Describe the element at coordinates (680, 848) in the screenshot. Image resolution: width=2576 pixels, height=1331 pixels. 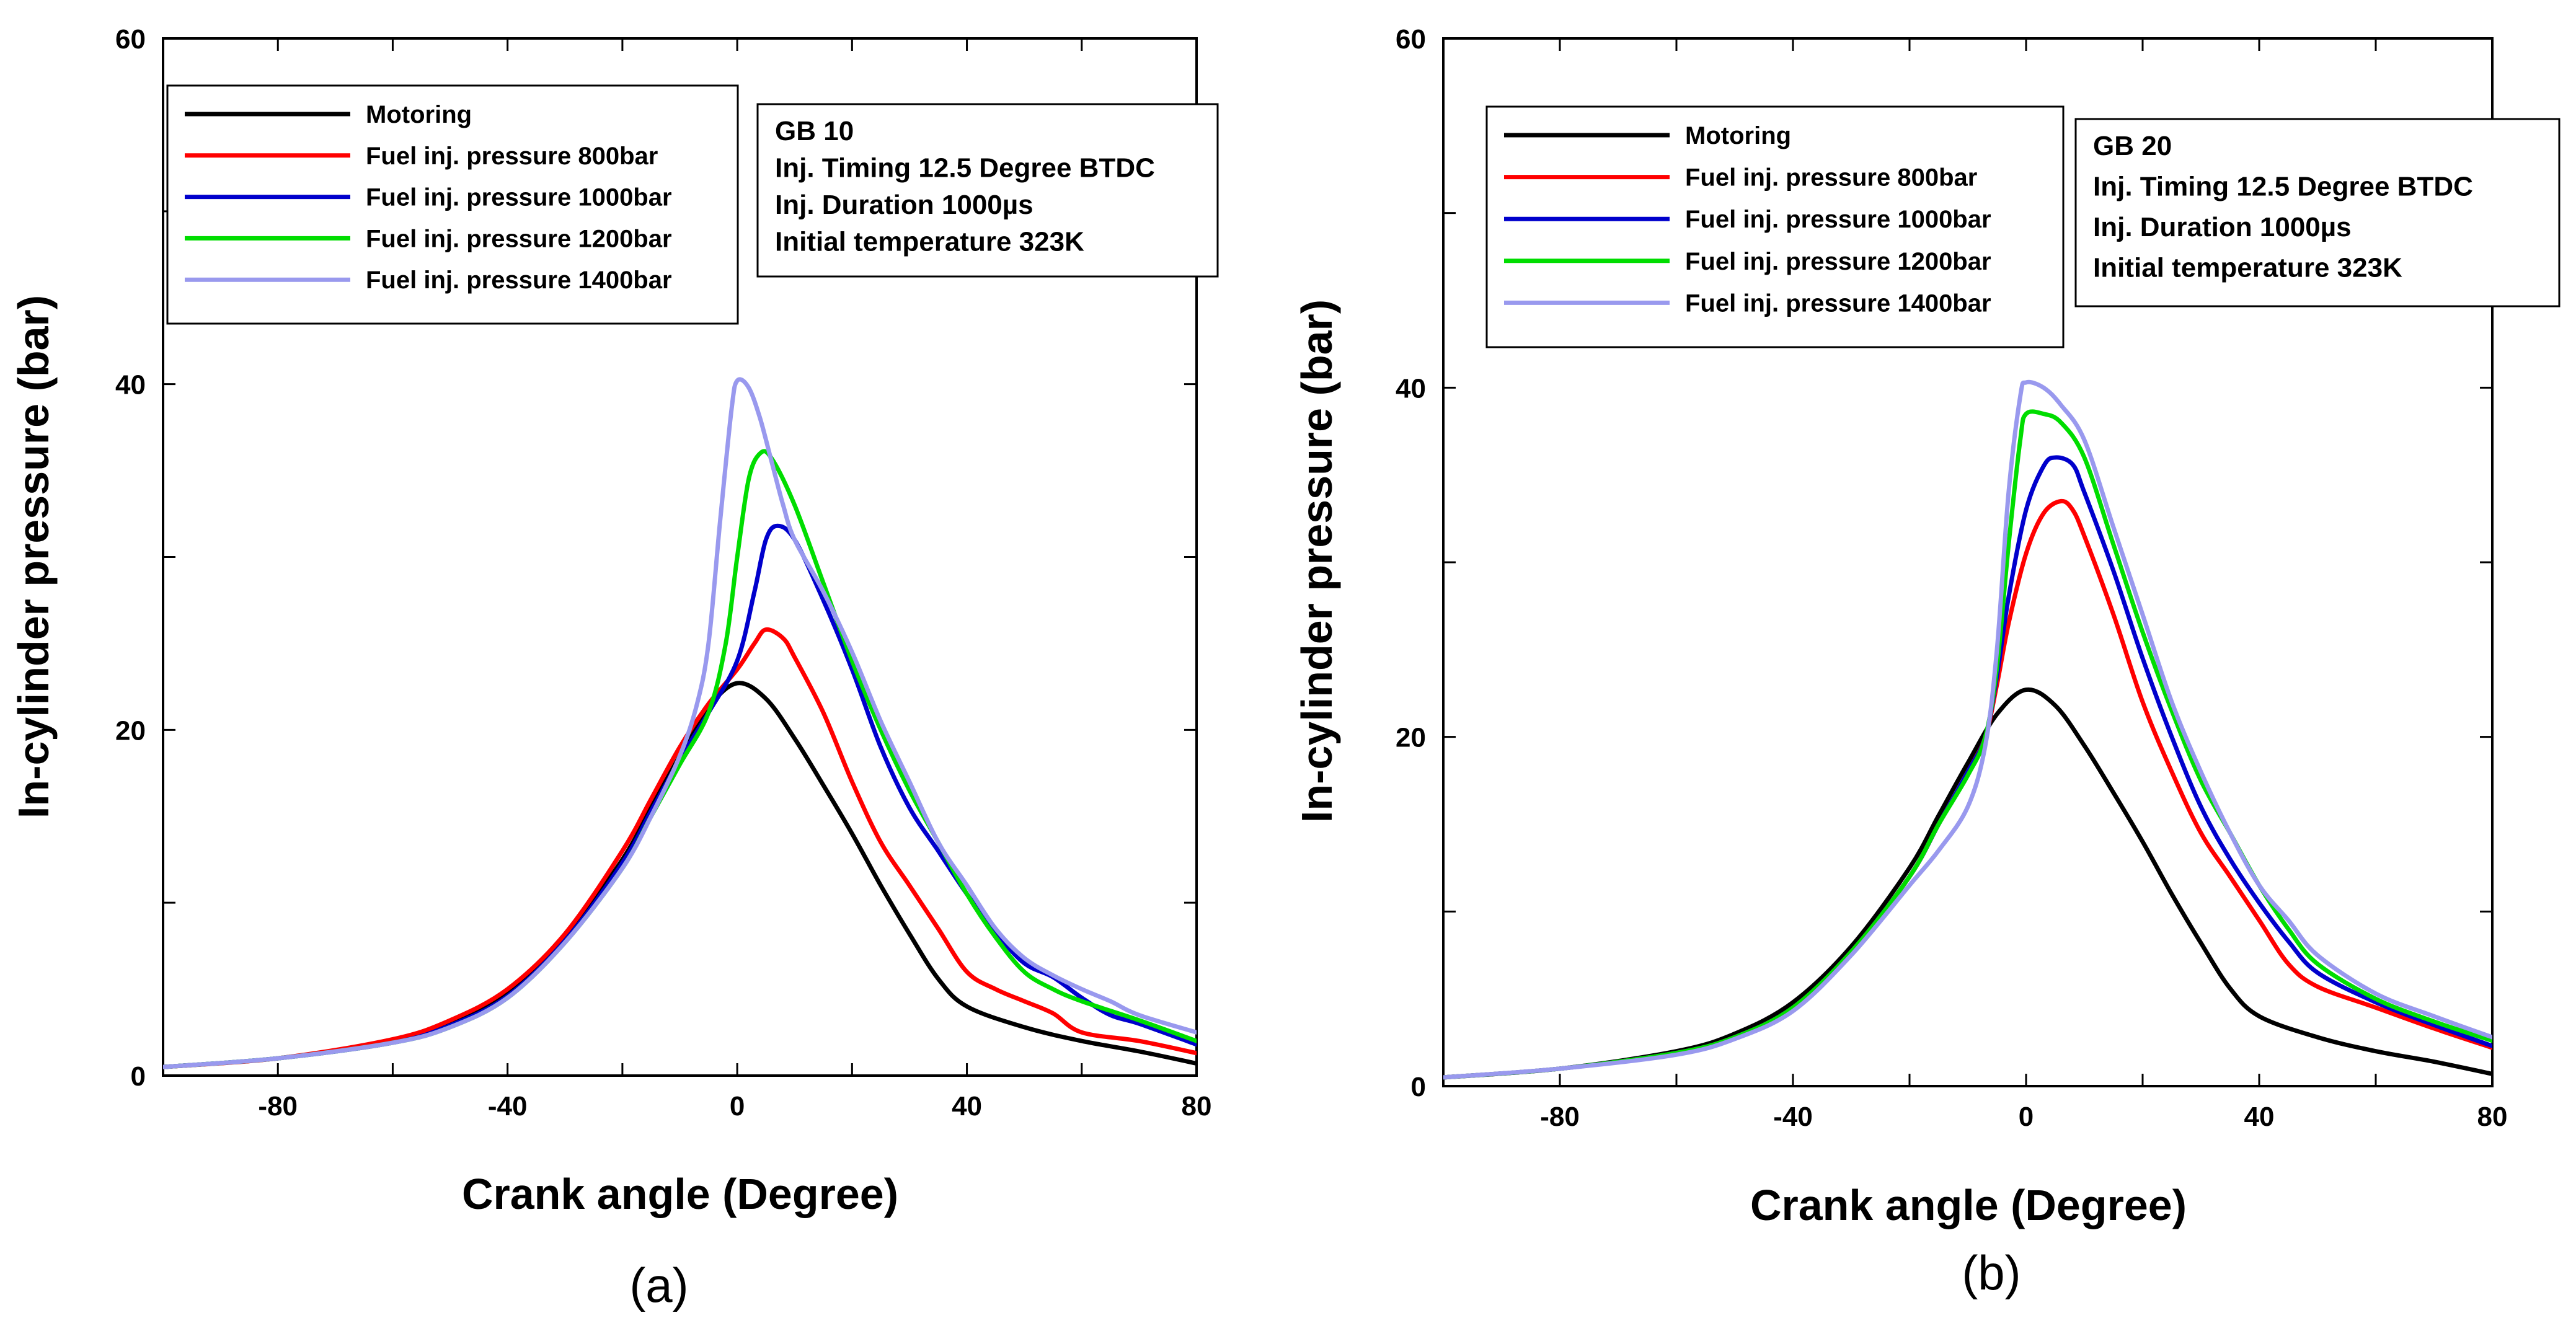
I see `series-line-fuel-inj-pressure-800bar` at that location.